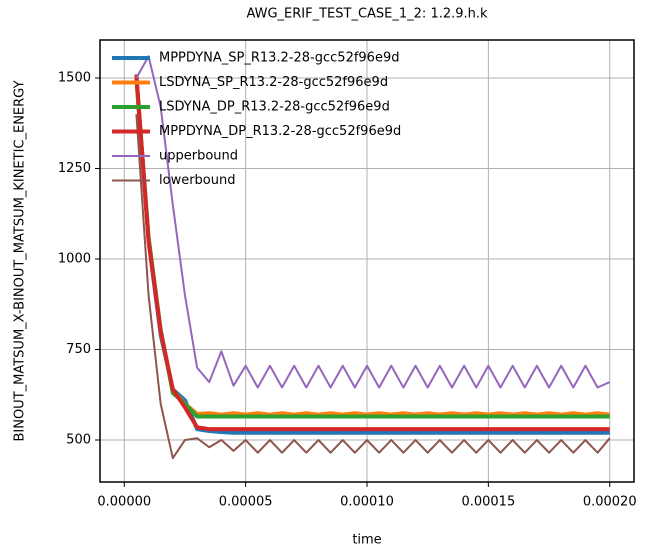 The width and height of the screenshot is (649, 552). I want to click on legend-label: MPPDYNA_SP_R13.2-28-gcc52f96e9d, so click(279, 58).